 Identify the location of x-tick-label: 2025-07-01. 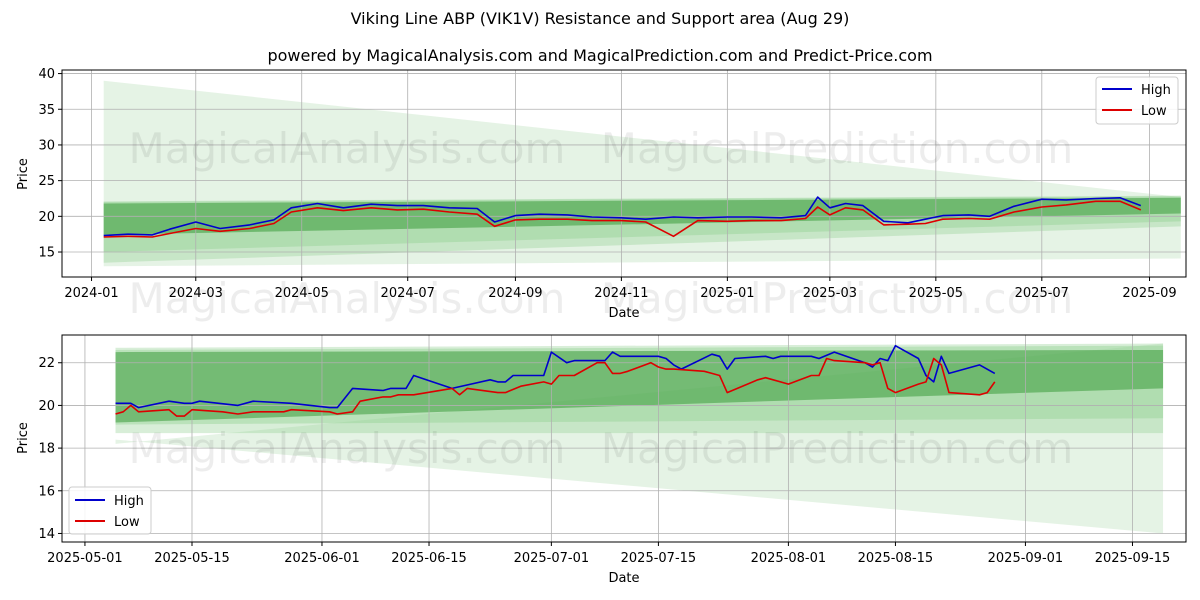
(552, 558).